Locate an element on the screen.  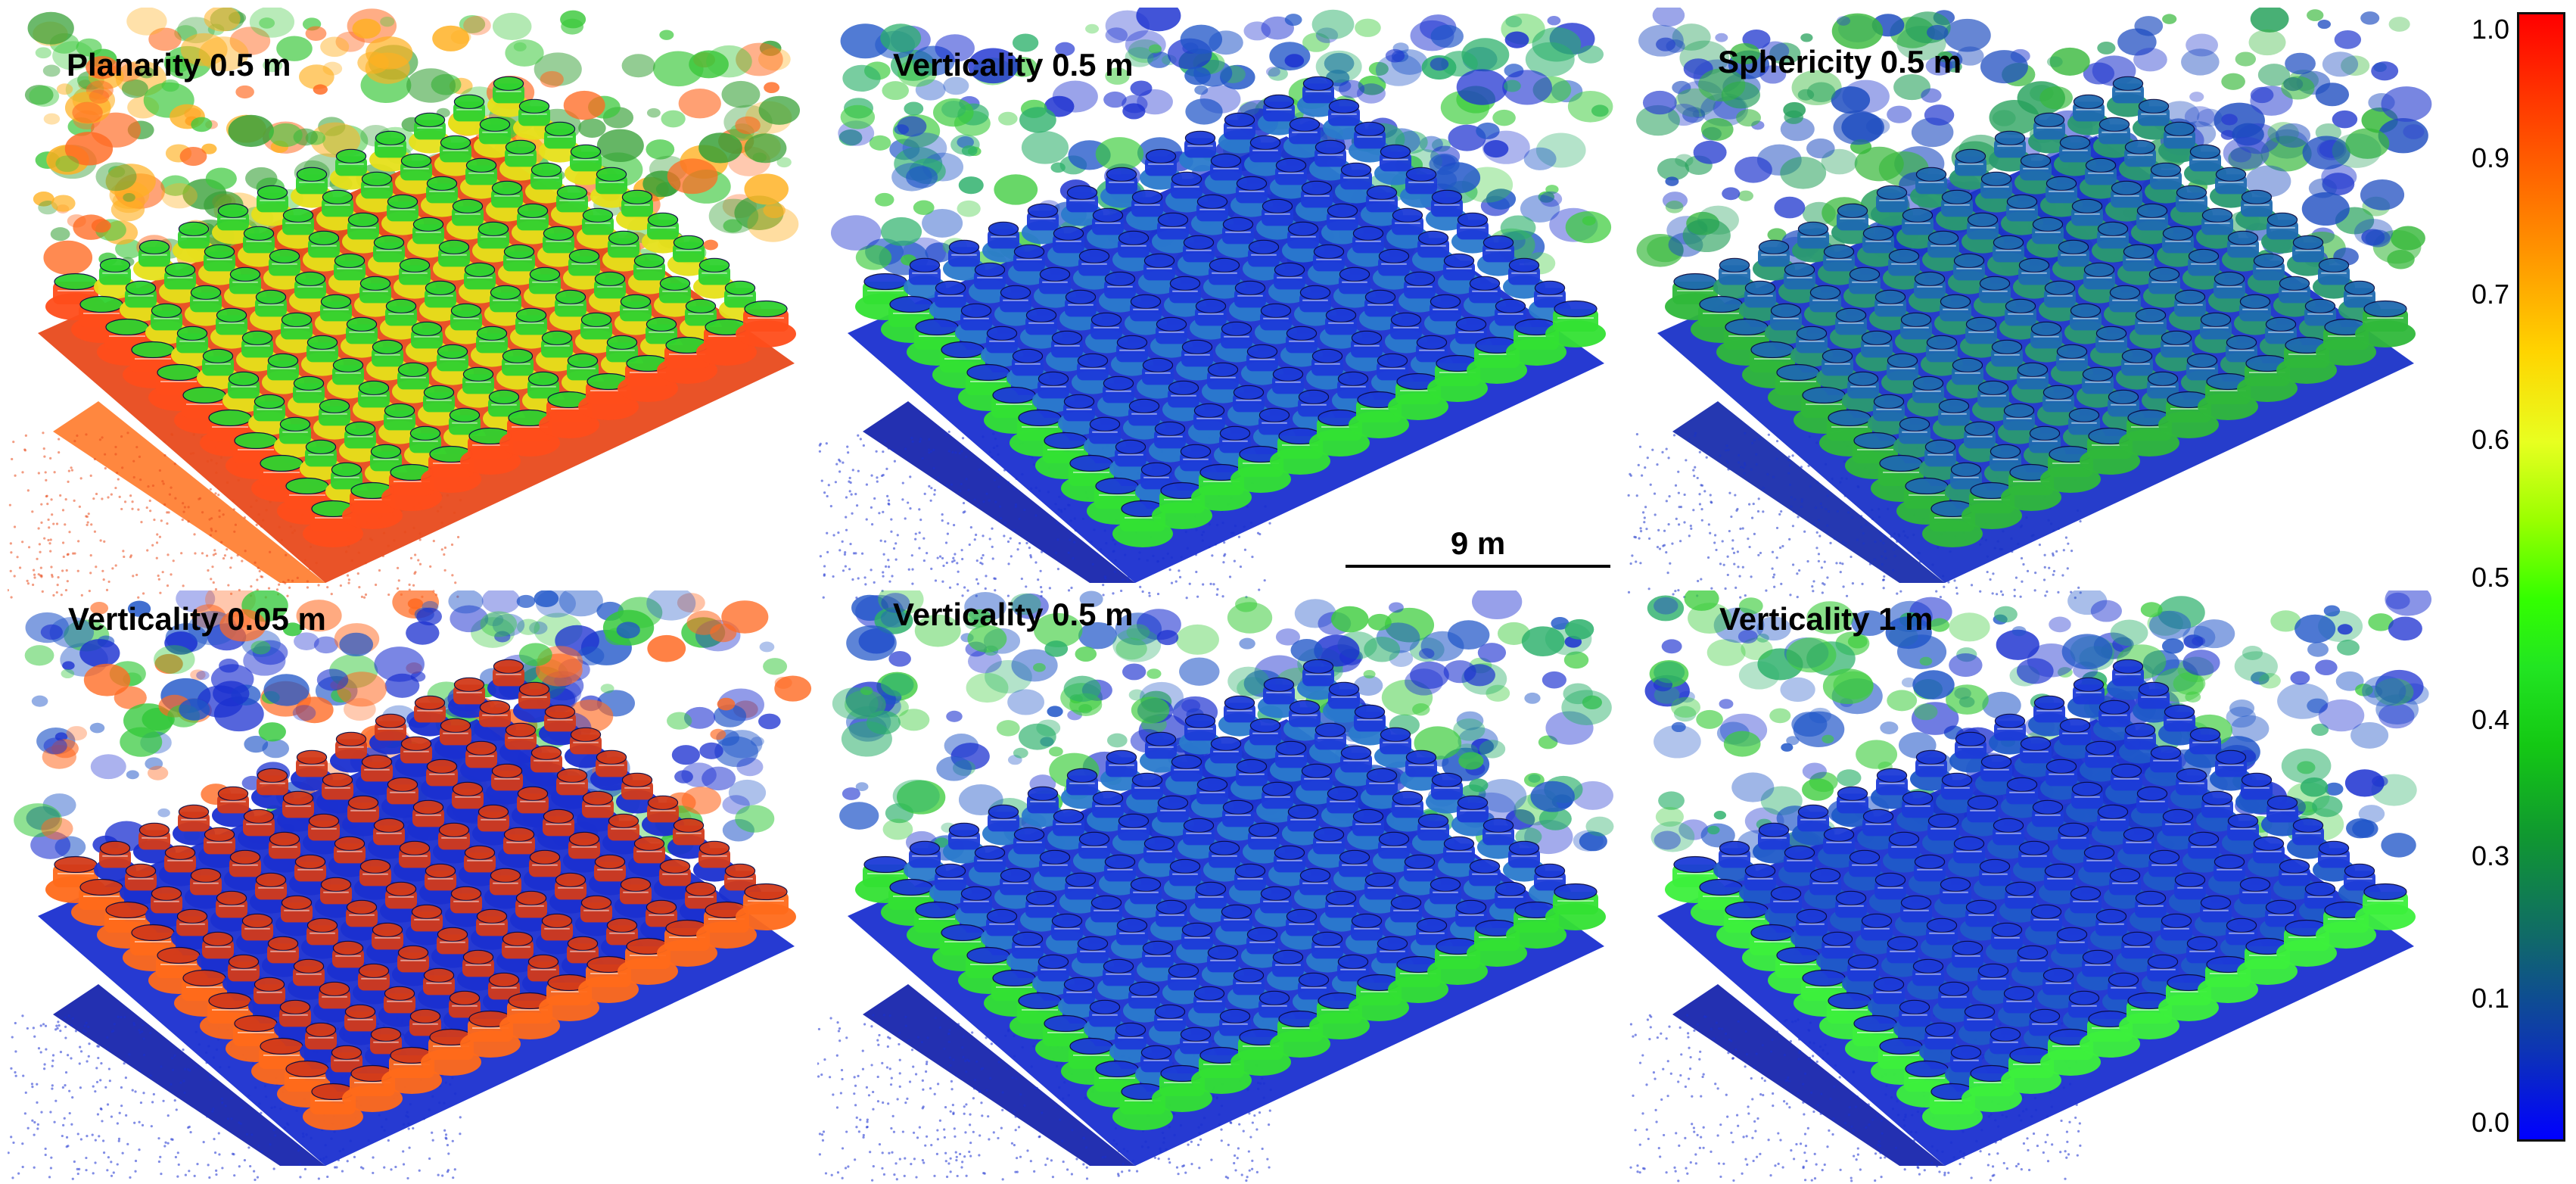
colorbar-tick: 0.4 is located at coordinates (2490, 720).